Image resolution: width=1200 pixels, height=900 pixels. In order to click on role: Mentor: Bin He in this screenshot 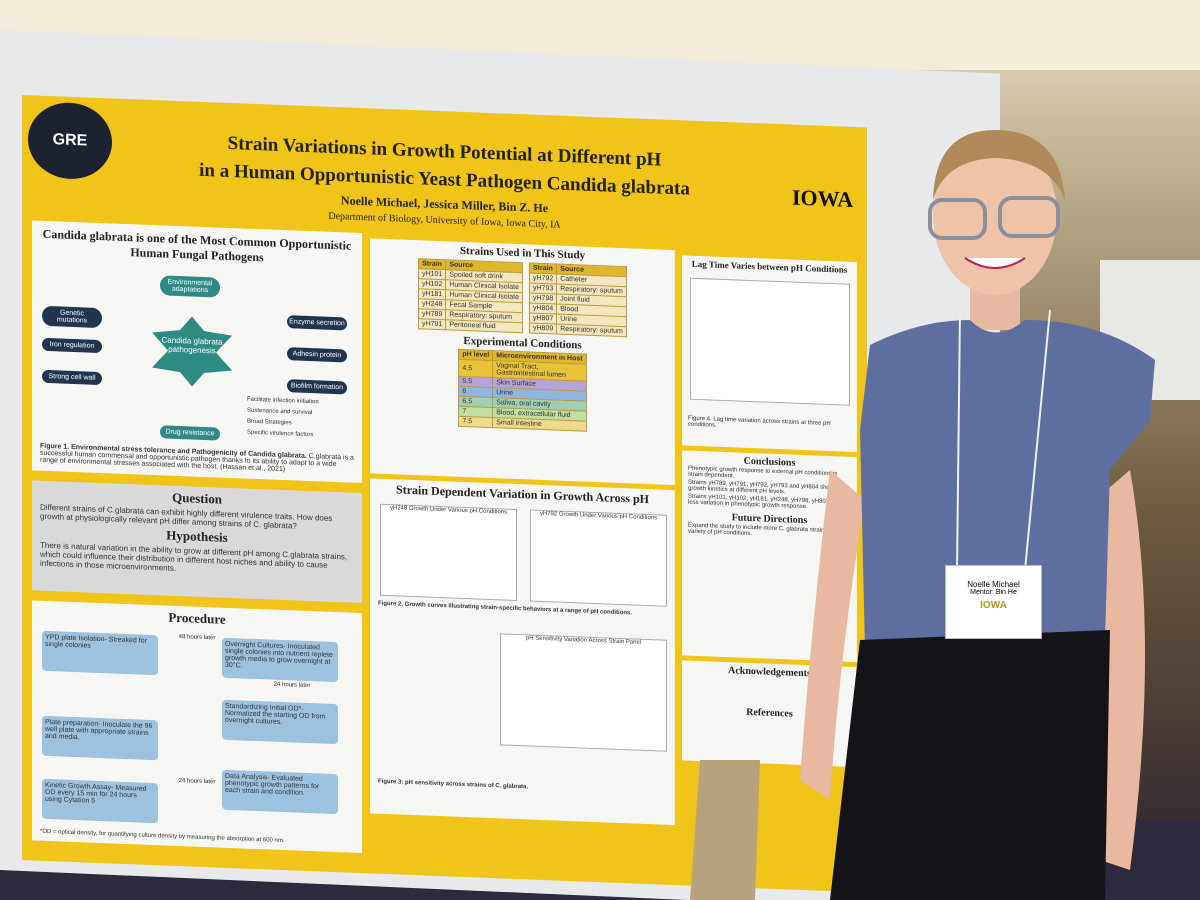, I will do `click(993, 592)`.